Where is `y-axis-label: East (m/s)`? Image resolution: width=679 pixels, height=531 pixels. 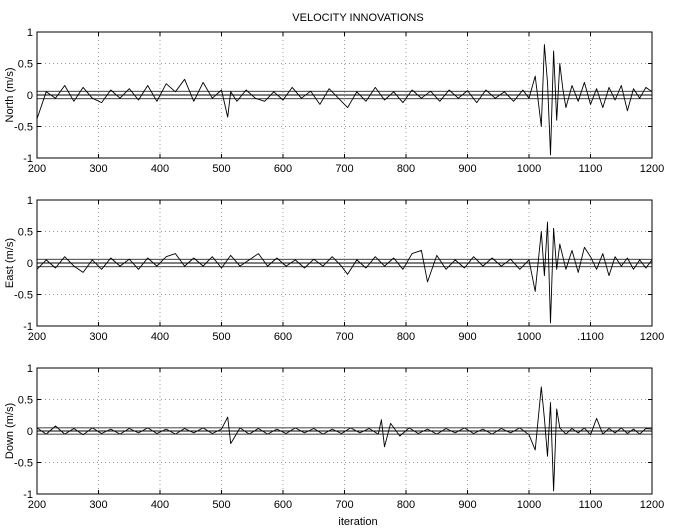
y-axis-label: East (m/s) is located at coordinates (10, 263).